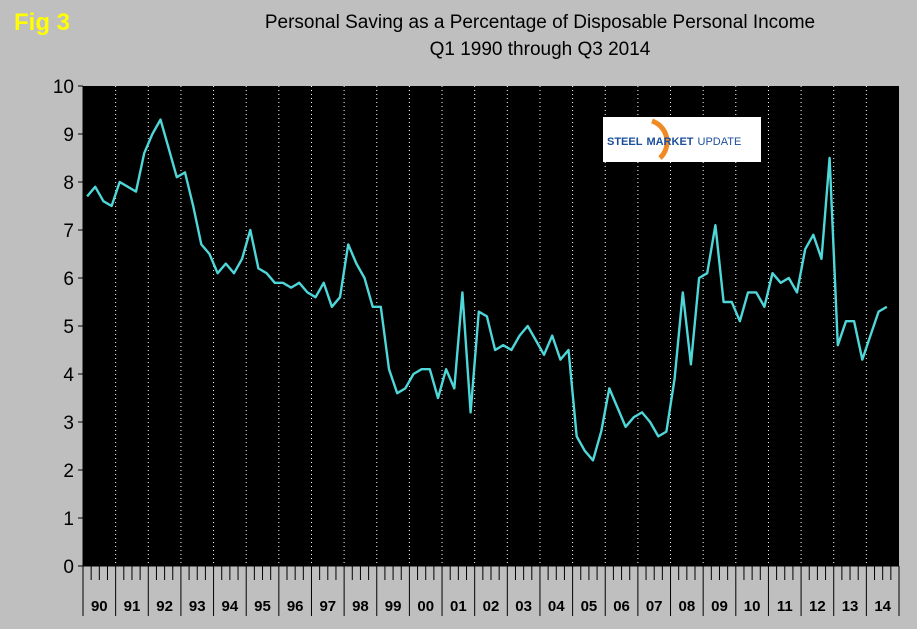  Describe the element at coordinates (262, 606) in the screenshot. I see `x-tick-label: 95` at that location.